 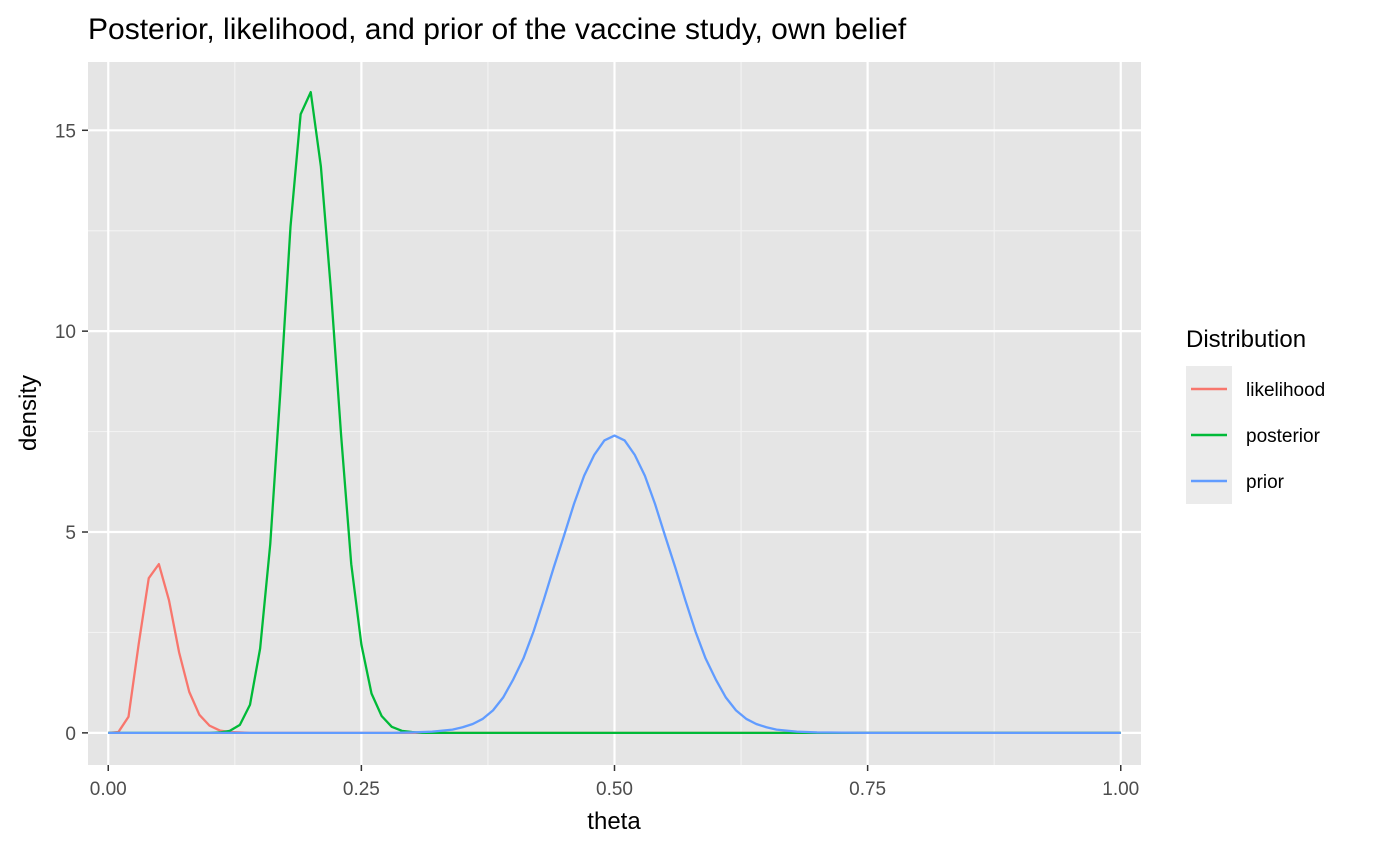 I want to click on legend-label-posterior: posterior, so click(x=1283, y=436).